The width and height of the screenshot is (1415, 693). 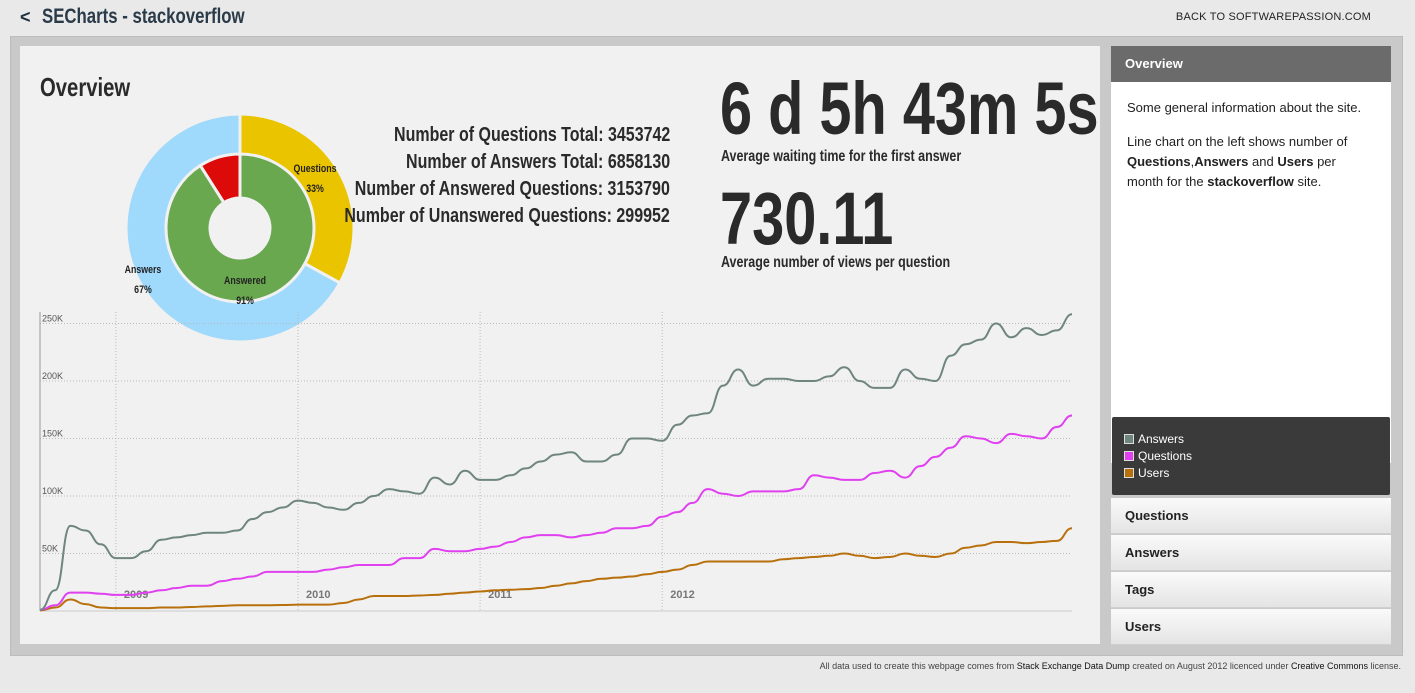 What do you see at coordinates (52, 319) in the screenshot?
I see `y-tick-label: 250K` at bounding box center [52, 319].